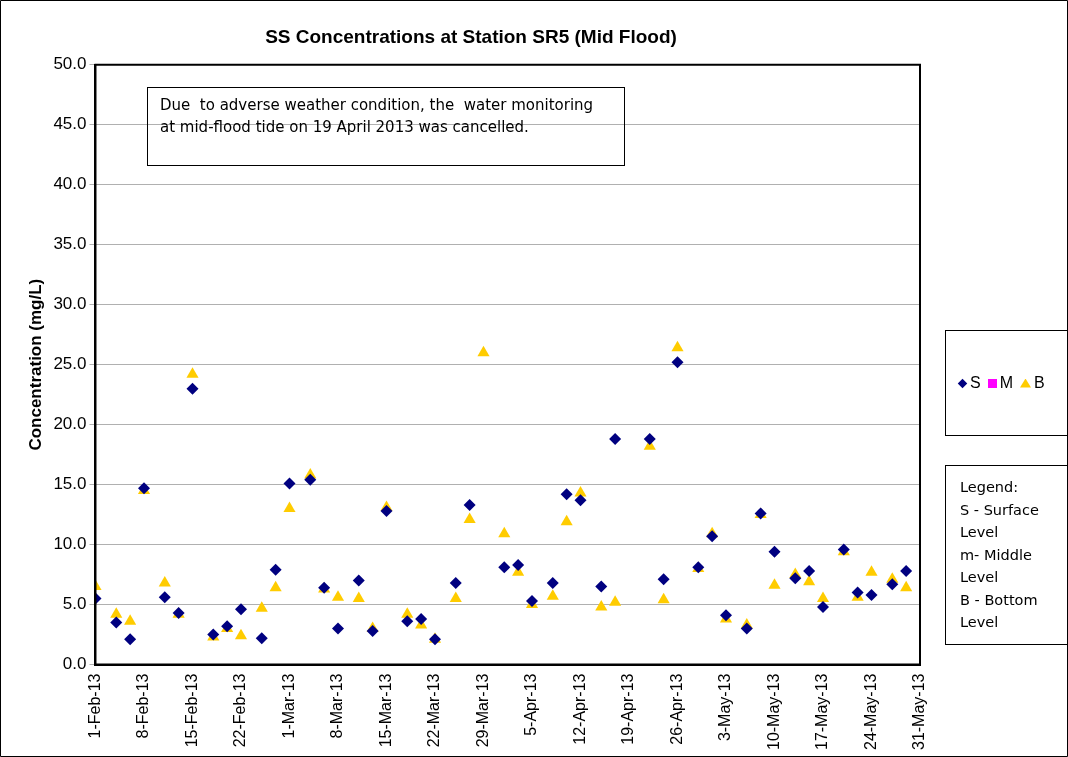  What do you see at coordinates (471, 36) in the screenshot?
I see `chart-title: SS Concentrations at Station SR5 (Mid Flood)` at bounding box center [471, 36].